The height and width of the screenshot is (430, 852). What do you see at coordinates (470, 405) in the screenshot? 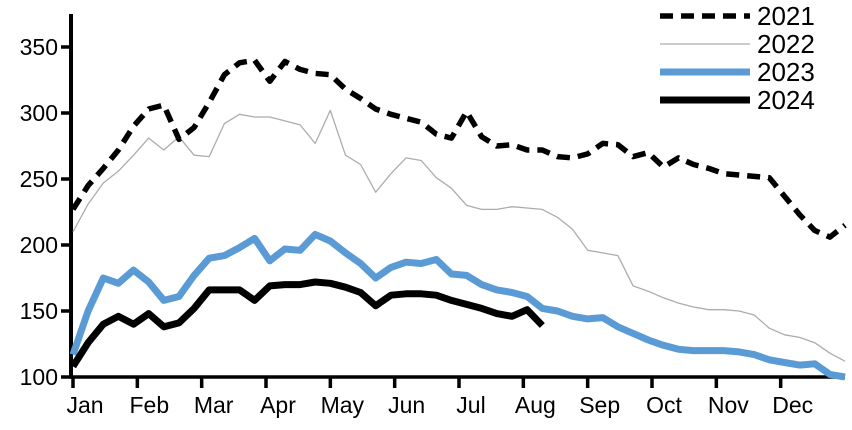
I see `x-axis-label: Jul` at bounding box center [470, 405].